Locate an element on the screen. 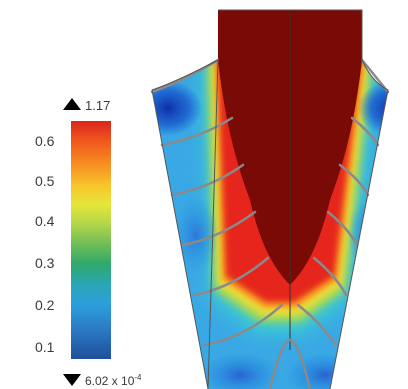 Image resolution: width=408 pixels, height=389 pixels. colorbar-min-label: 6.02 x 10⁻⁴ is located at coordinates (113, 380).